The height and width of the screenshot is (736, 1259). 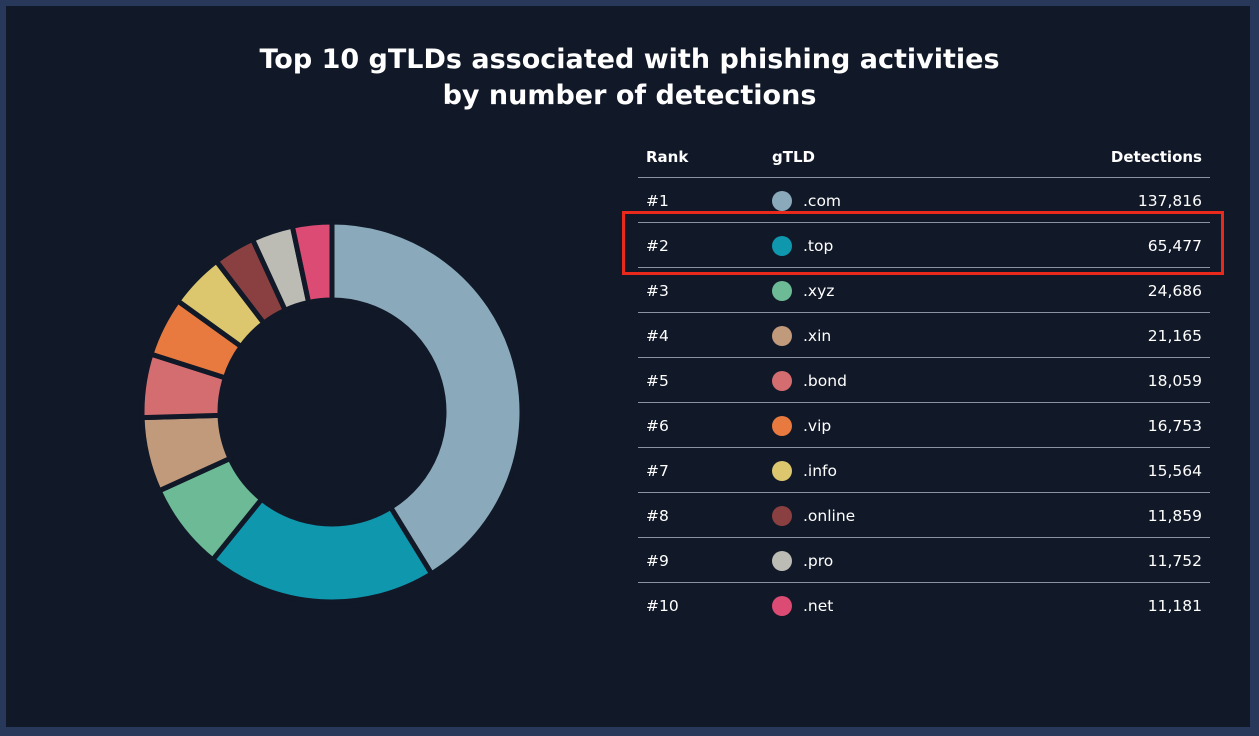 What do you see at coordinates (924, 470) in the screenshot?
I see `table-row: #7 .info 15,564` at bounding box center [924, 470].